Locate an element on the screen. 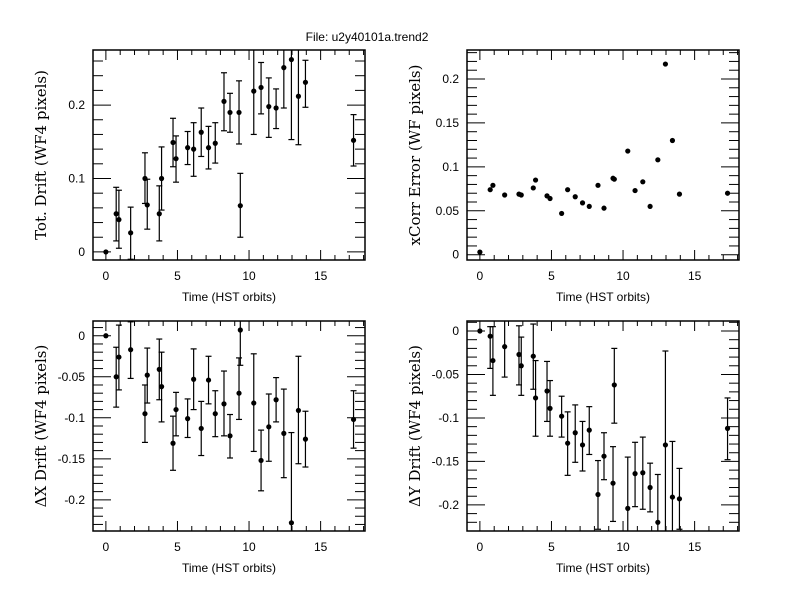  y-tick-label: -0.05 is located at coordinates (446, 374).